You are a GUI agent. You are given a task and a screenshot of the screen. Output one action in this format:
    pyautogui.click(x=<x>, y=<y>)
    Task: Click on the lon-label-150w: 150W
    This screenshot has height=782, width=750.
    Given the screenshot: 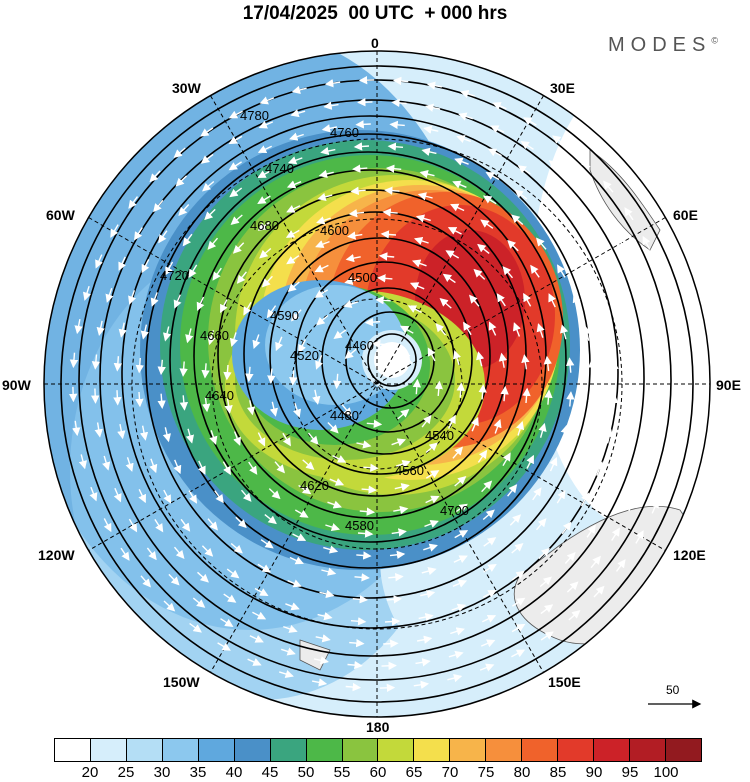 What is the action you would take?
    pyautogui.click(x=181, y=682)
    